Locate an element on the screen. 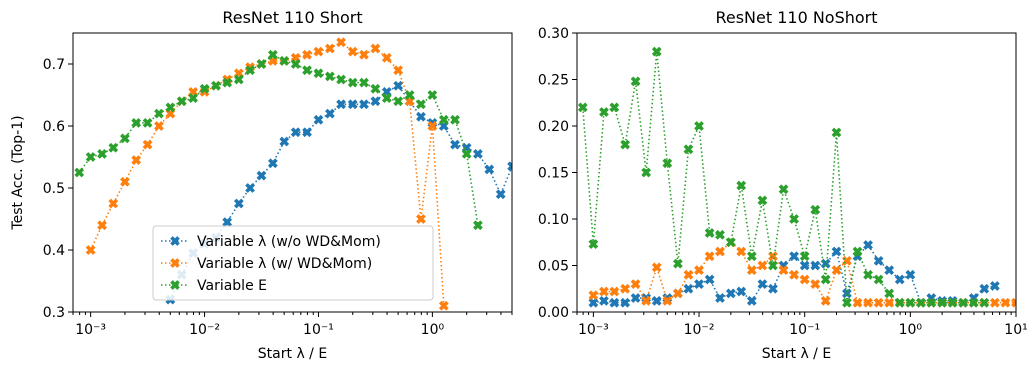 This screenshot has height=367, width=1028. x-axis-label: Start λ / E is located at coordinates (796, 354).